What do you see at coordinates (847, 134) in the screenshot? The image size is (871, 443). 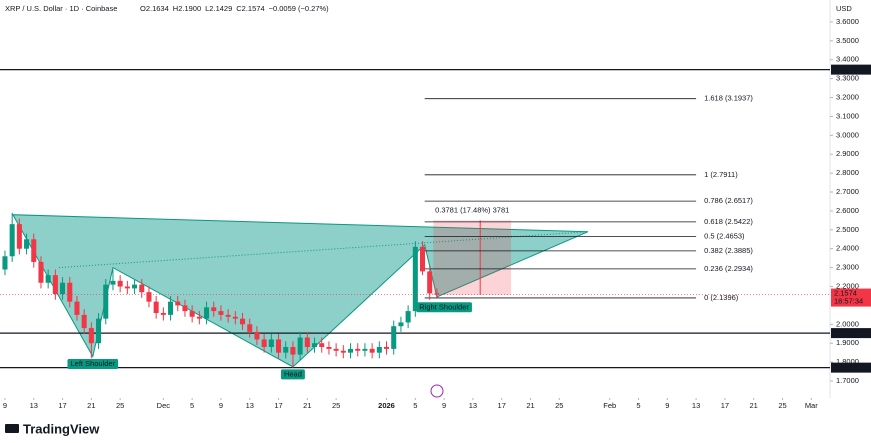 I see `y-tick-label: 3.0000` at bounding box center [847, 134].